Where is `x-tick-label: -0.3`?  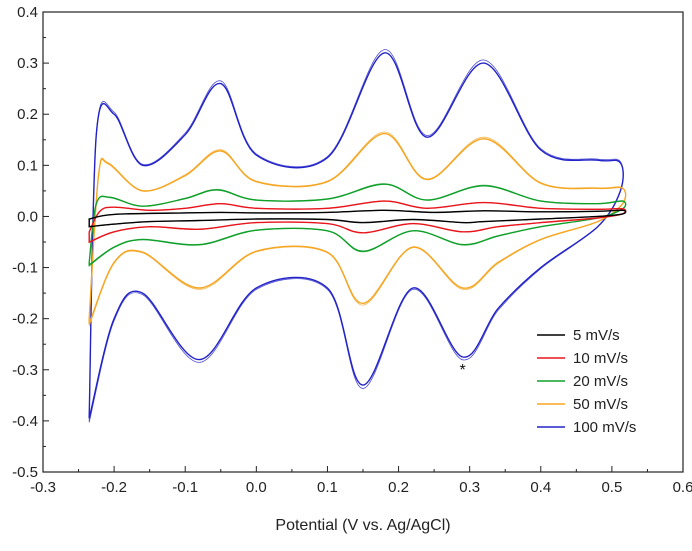
x-tick-label: -0.3 is located at coordinates (43, 487).